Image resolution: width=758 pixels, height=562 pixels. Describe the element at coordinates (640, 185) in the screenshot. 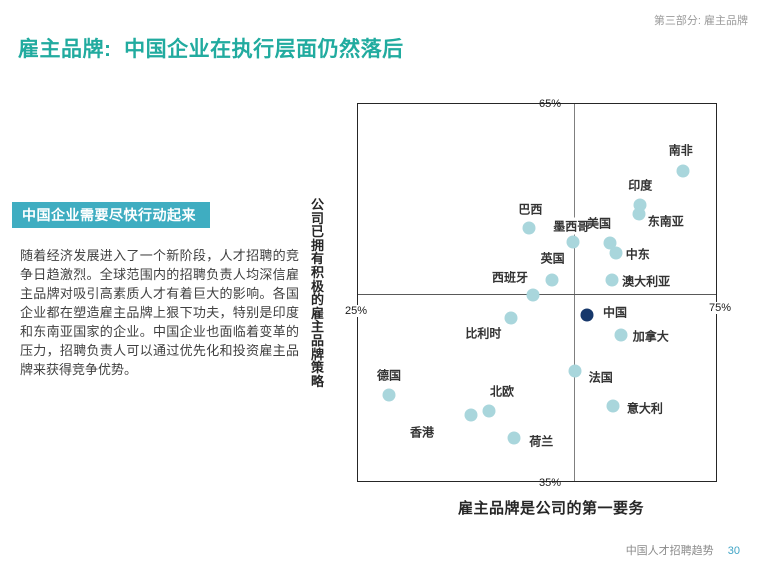

I see `data-point-label: 印度` at that location.